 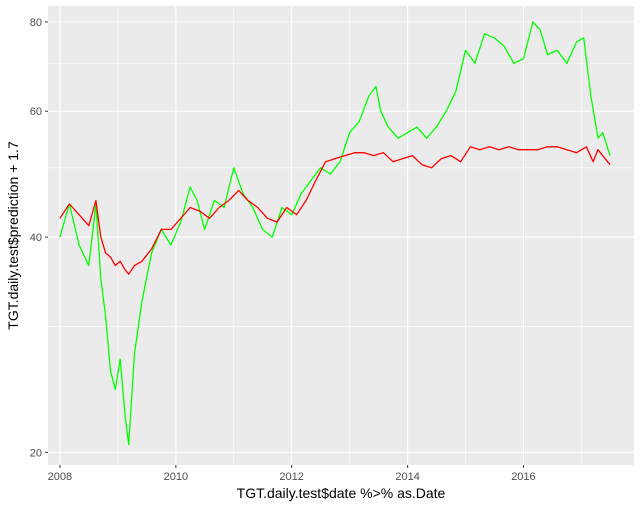 I want to click on x-axis: 2008 2010 2012 2014 2016, so click(x=292, y=474).